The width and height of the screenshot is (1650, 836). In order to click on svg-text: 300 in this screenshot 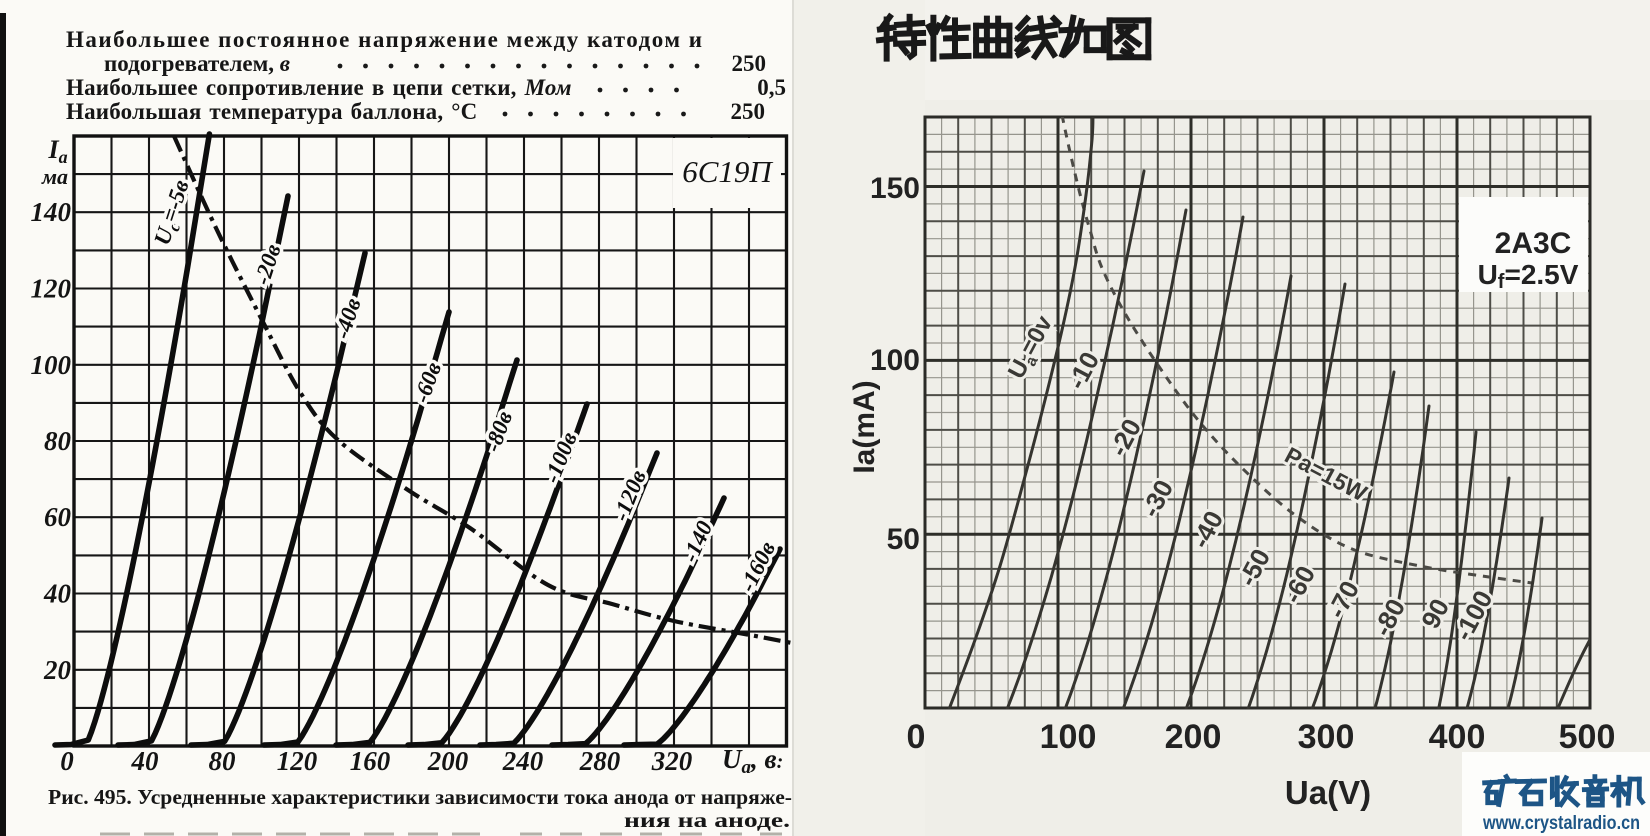, I will do `click(1326, 737)`.